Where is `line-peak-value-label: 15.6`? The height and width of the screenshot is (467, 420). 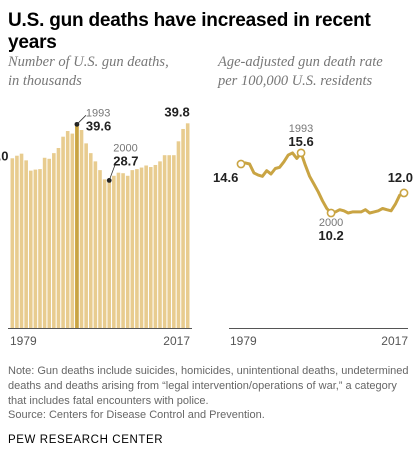
line-peak-value-label: 15.6 is located at coordinates (300, 141).